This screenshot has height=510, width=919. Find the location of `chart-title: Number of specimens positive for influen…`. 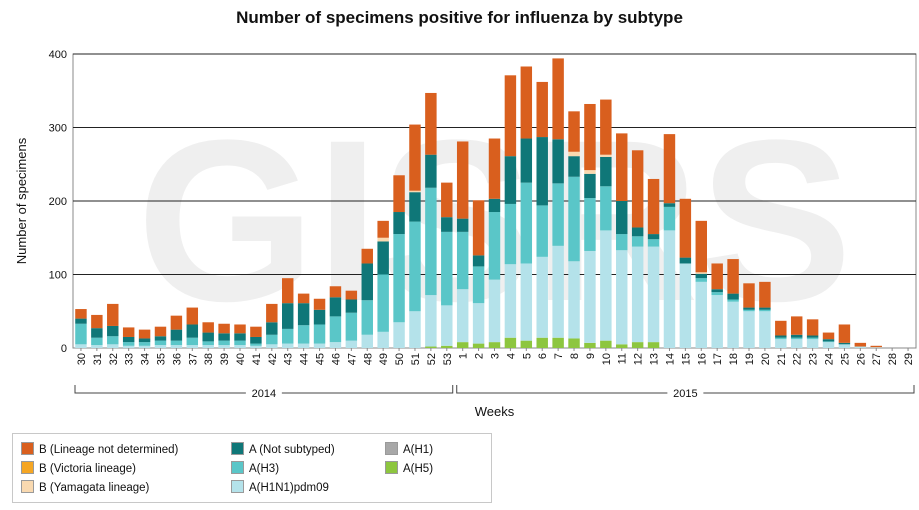

chart-title: Number of specimens positive for influen… is located at coordinates (459, 17).